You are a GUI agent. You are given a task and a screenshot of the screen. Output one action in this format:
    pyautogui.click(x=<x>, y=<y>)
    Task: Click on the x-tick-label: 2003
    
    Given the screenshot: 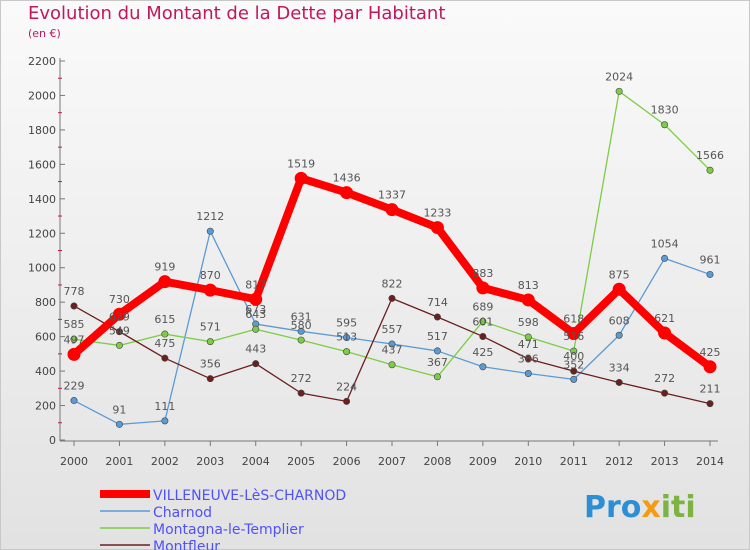 What is the action you would take?
    pyautogui.click(x=210, y=461)
    